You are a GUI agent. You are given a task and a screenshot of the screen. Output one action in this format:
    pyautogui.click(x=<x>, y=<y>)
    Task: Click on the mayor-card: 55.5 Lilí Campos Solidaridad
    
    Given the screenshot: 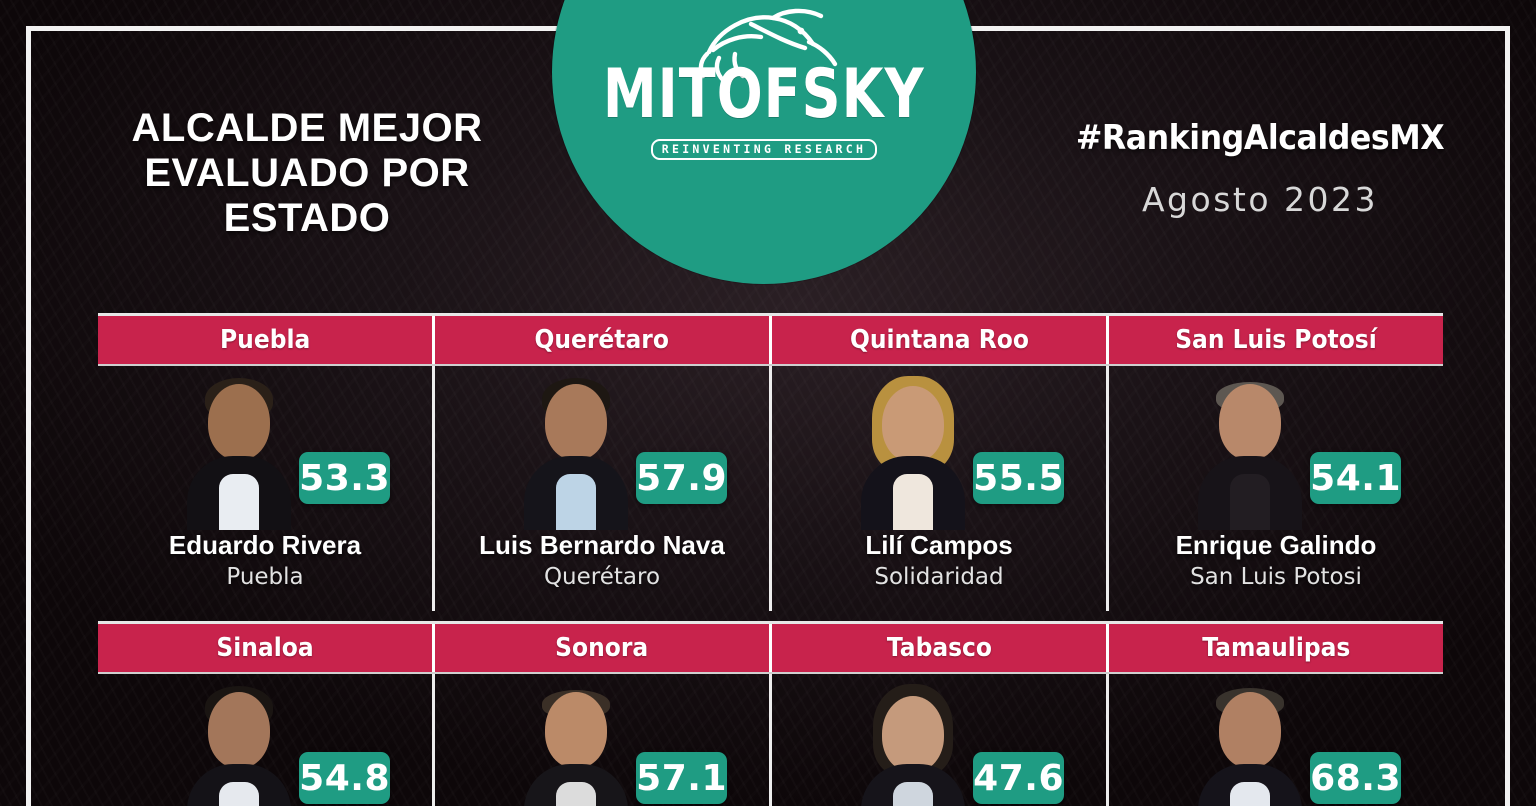 What is the action you would take?
    pyautogui.click(x=940, y=488)
    